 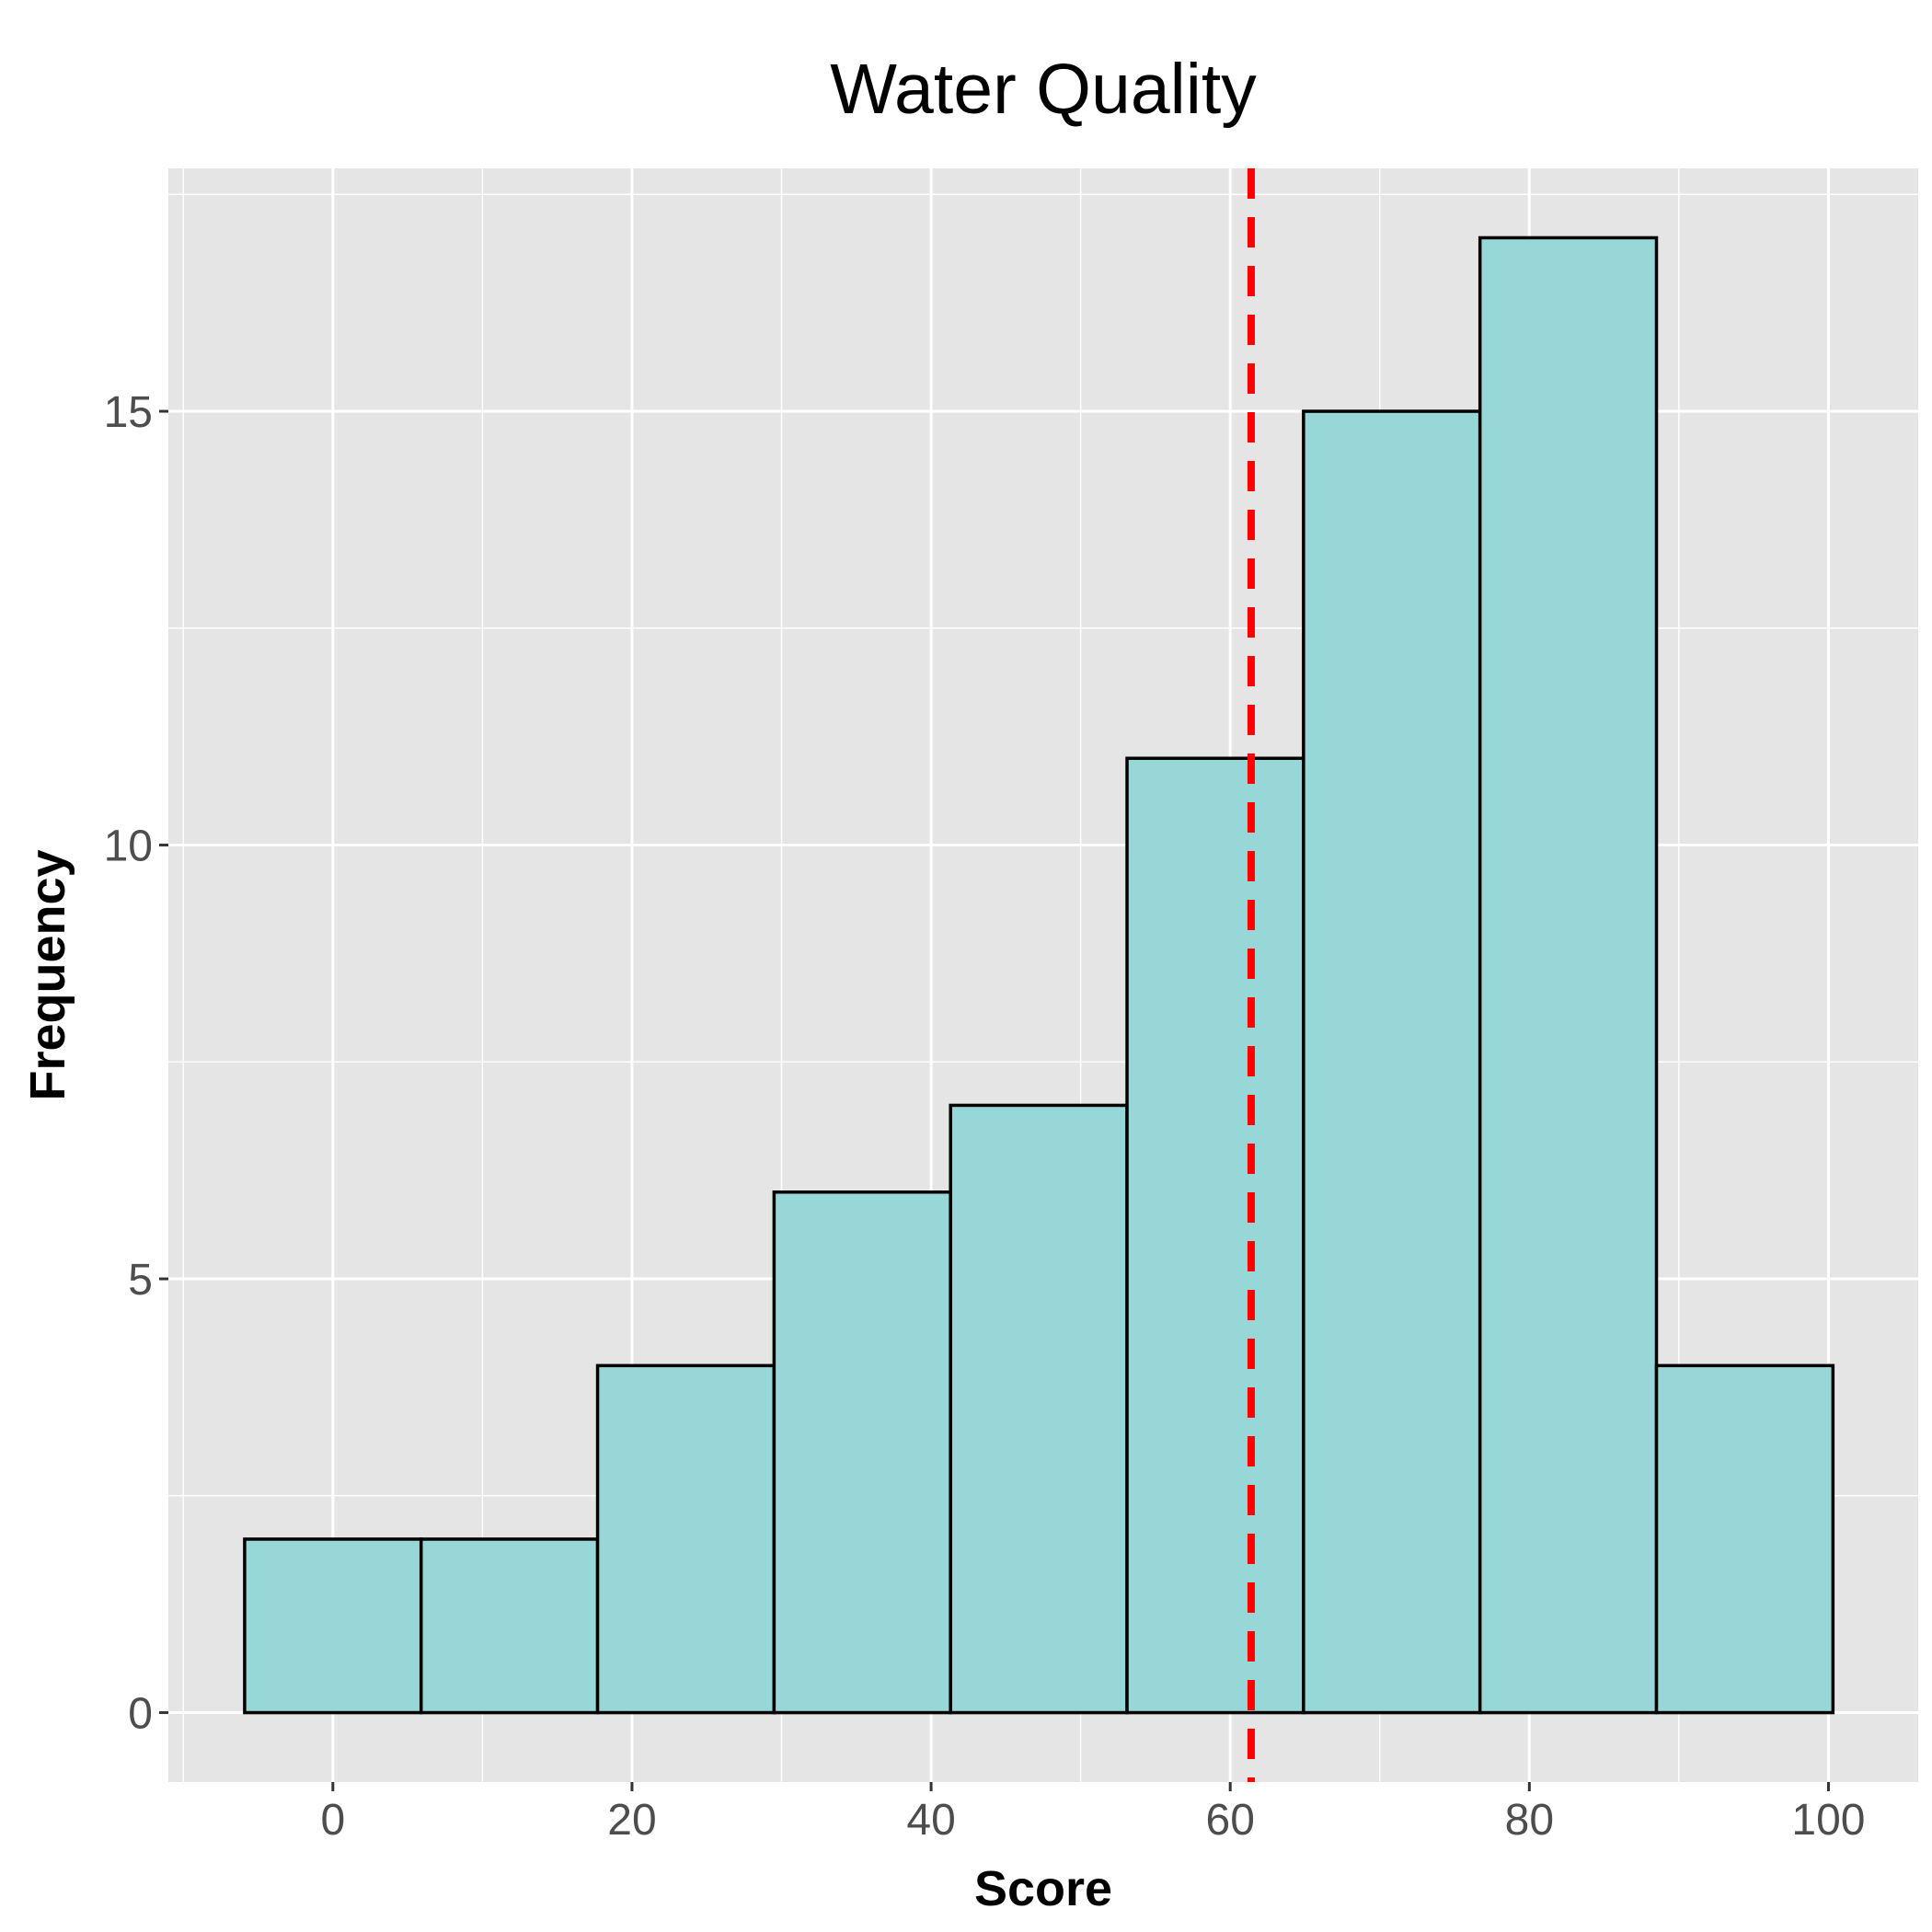 I want to click on x-tick-label: 100, so click(x=1828, y=1820).